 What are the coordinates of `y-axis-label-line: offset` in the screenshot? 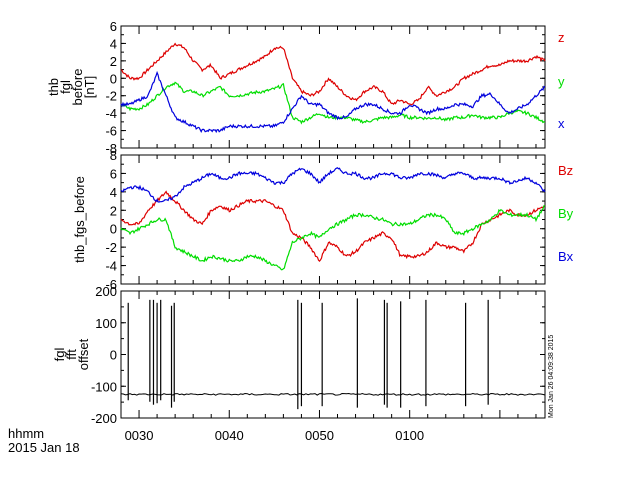 It's located at (83, 354).